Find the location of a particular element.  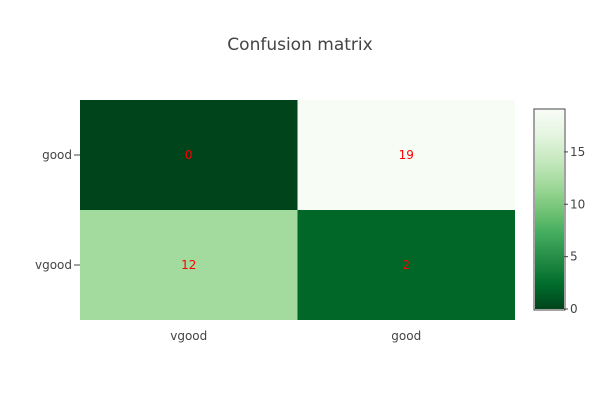

cell-value-label: 2 is located at coordinates (406, 265).